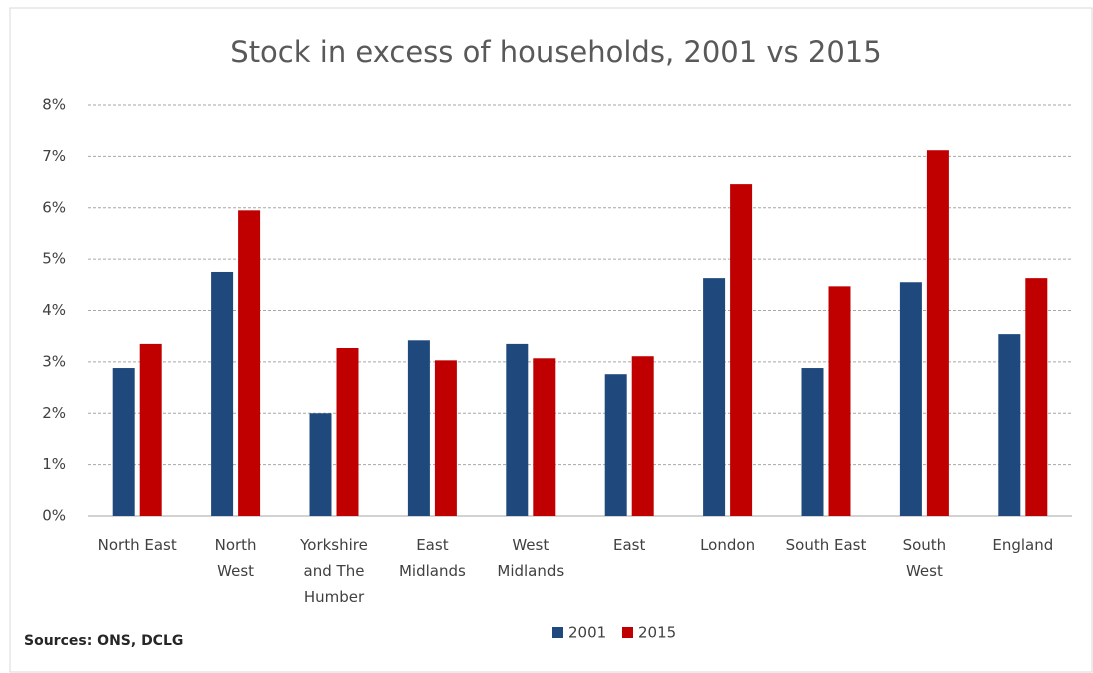 The image size is (1093, 673). I want to click on x-tick-label: South East, so click(826, 545).